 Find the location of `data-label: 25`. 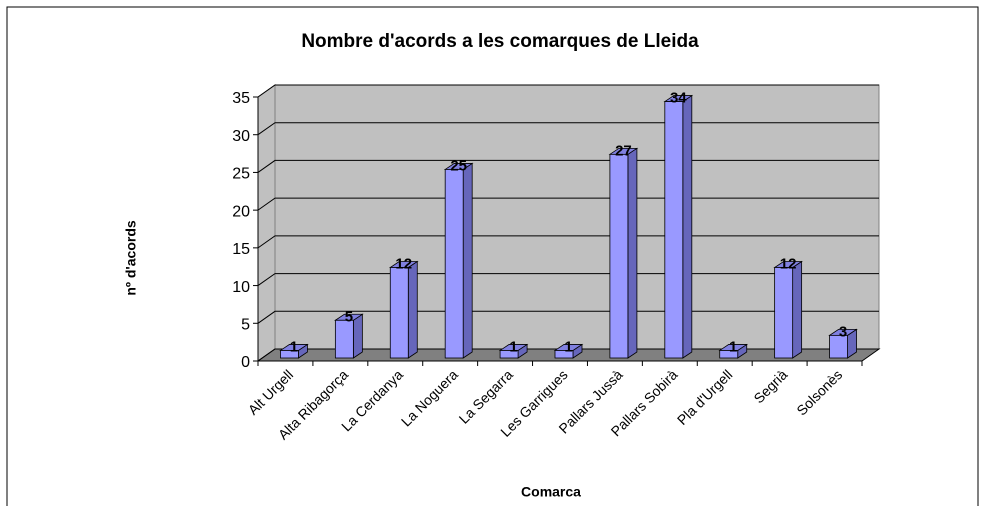

data-label: 25 is located at coordinates (458, 165).